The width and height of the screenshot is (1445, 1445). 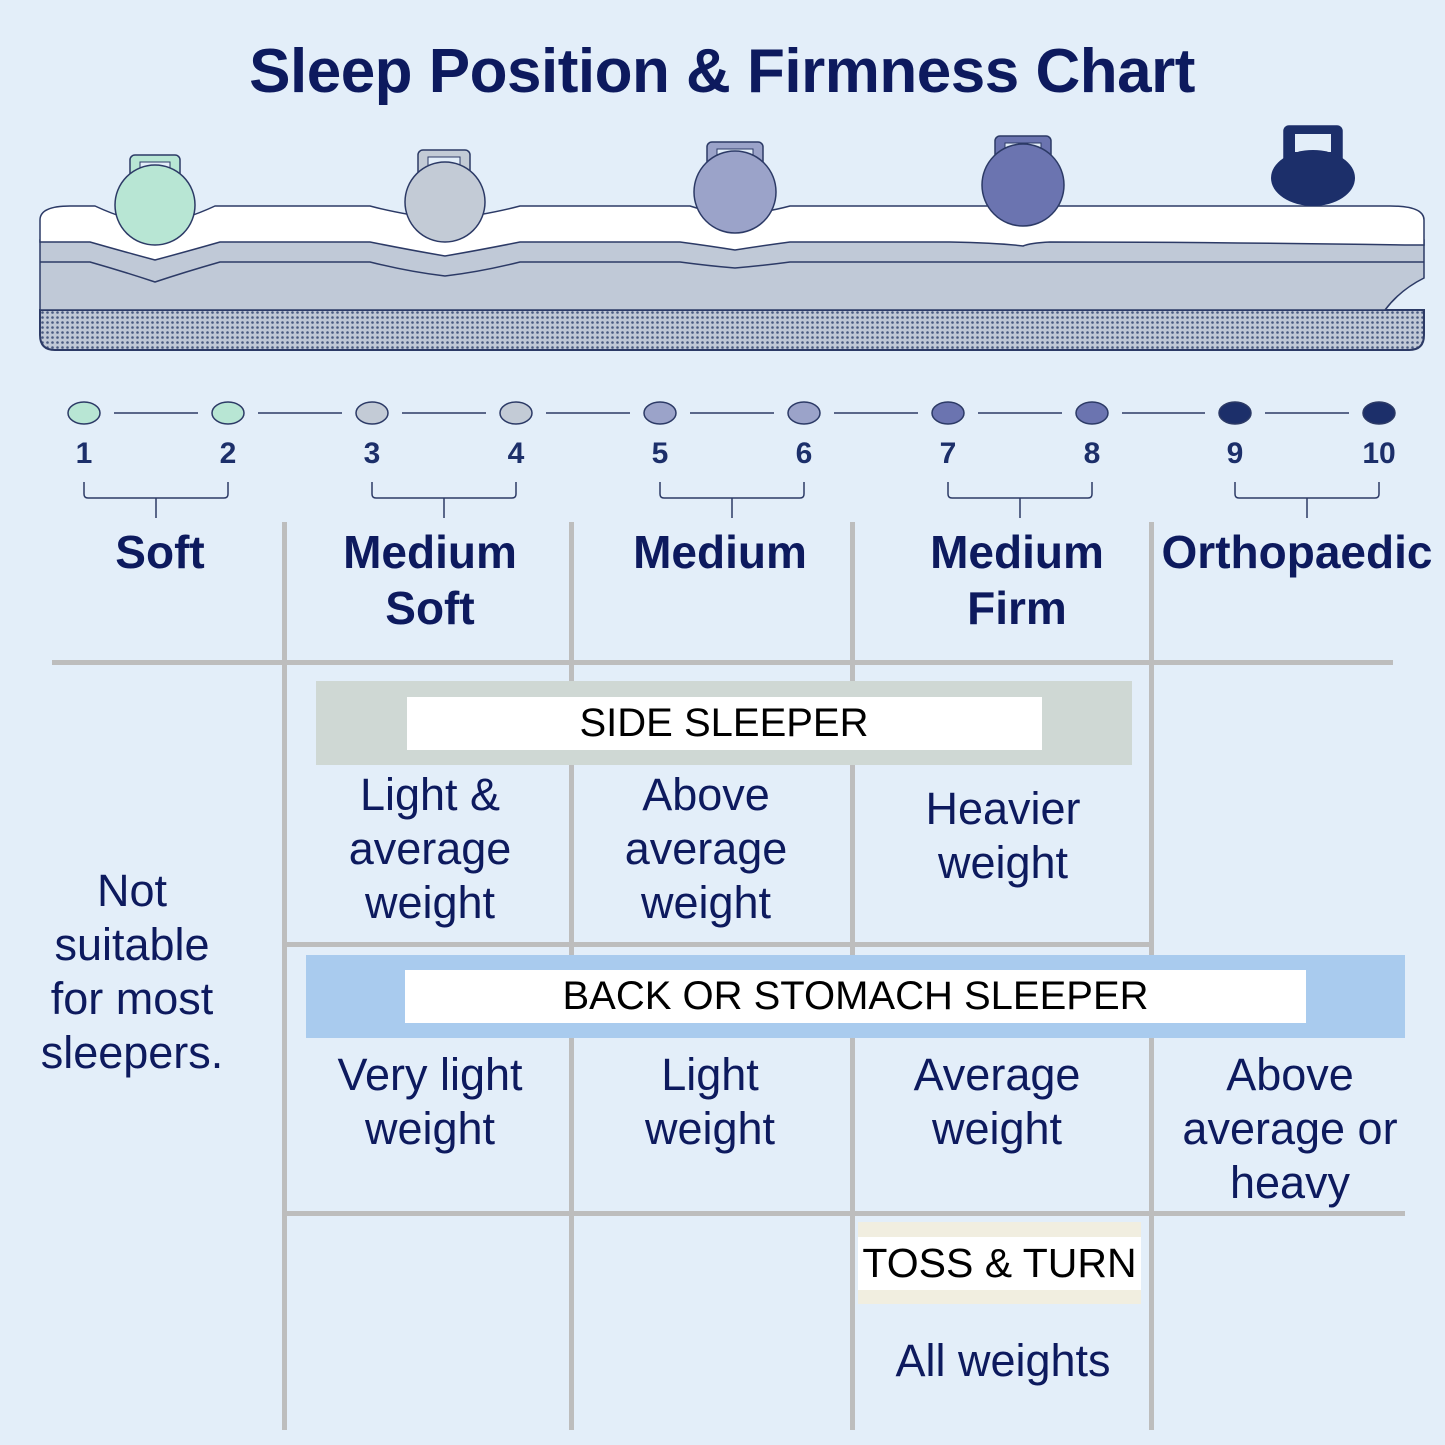 I want to click on back-sleeper-band: BACK OR STOMACH SLEEPER, so click(x=855, y=996).